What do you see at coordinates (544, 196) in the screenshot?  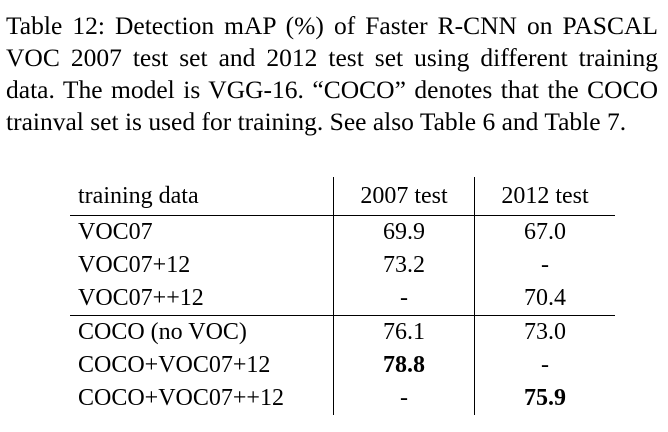 I see `header-2012-test: 2012 test` at bounding box center [544, 196].